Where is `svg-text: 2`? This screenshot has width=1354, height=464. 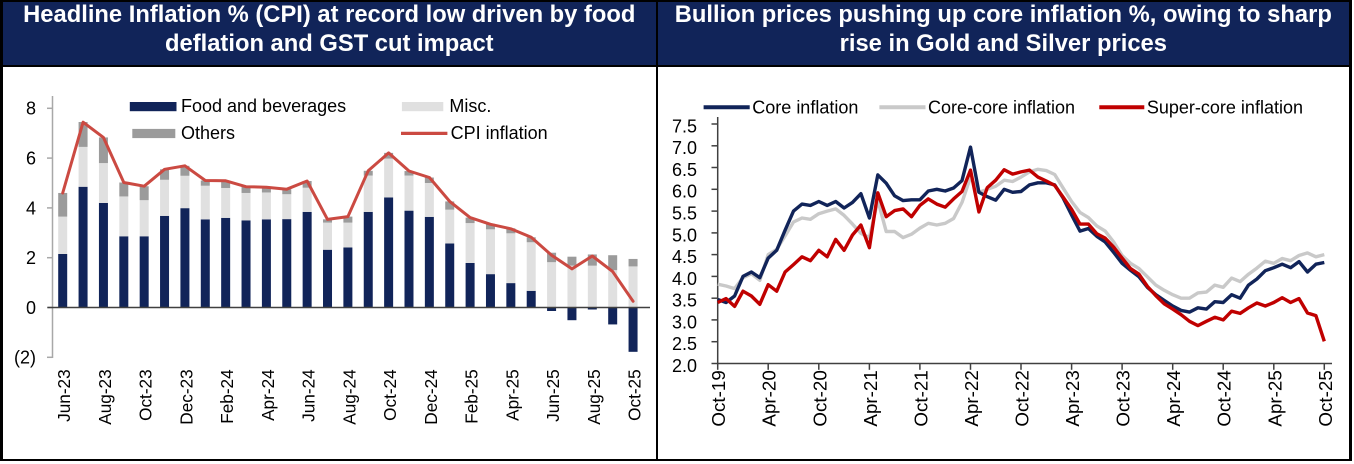 svg-text: 2 is located at coordinates (31, 258).